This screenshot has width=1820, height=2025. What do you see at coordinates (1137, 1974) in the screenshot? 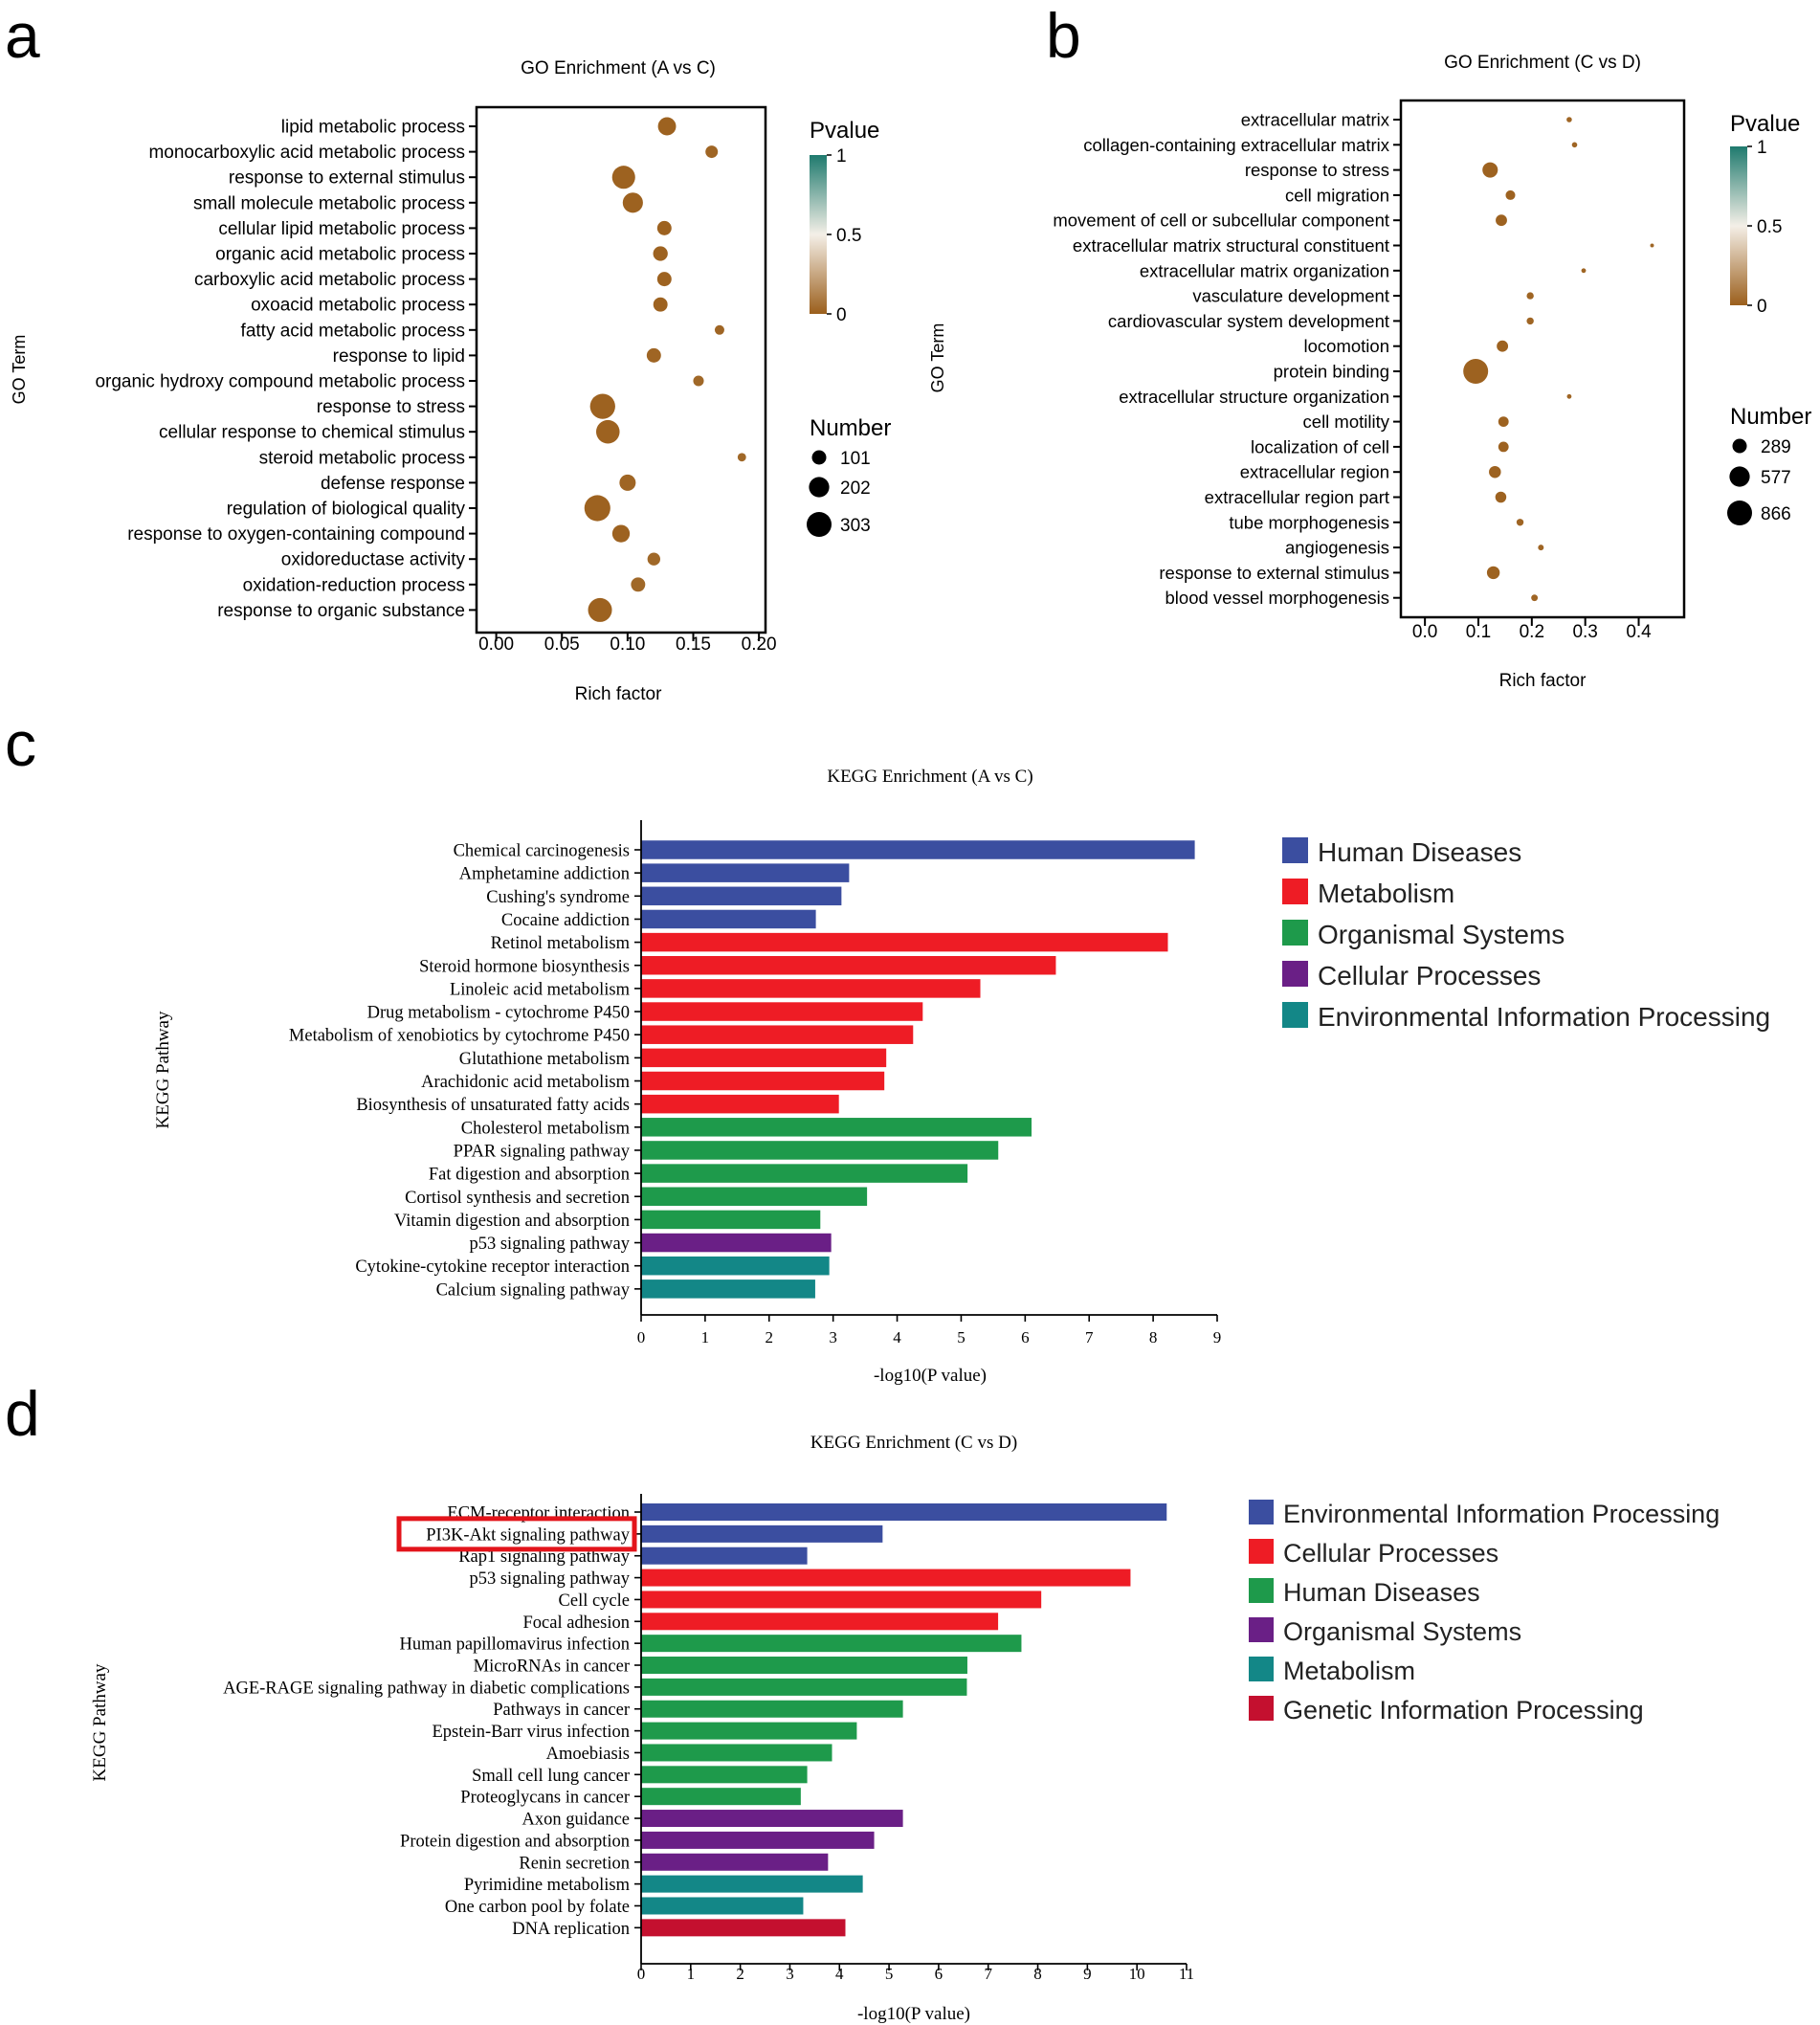
I see `x-tick-label: 10` at bounding box center [1137, 1974].